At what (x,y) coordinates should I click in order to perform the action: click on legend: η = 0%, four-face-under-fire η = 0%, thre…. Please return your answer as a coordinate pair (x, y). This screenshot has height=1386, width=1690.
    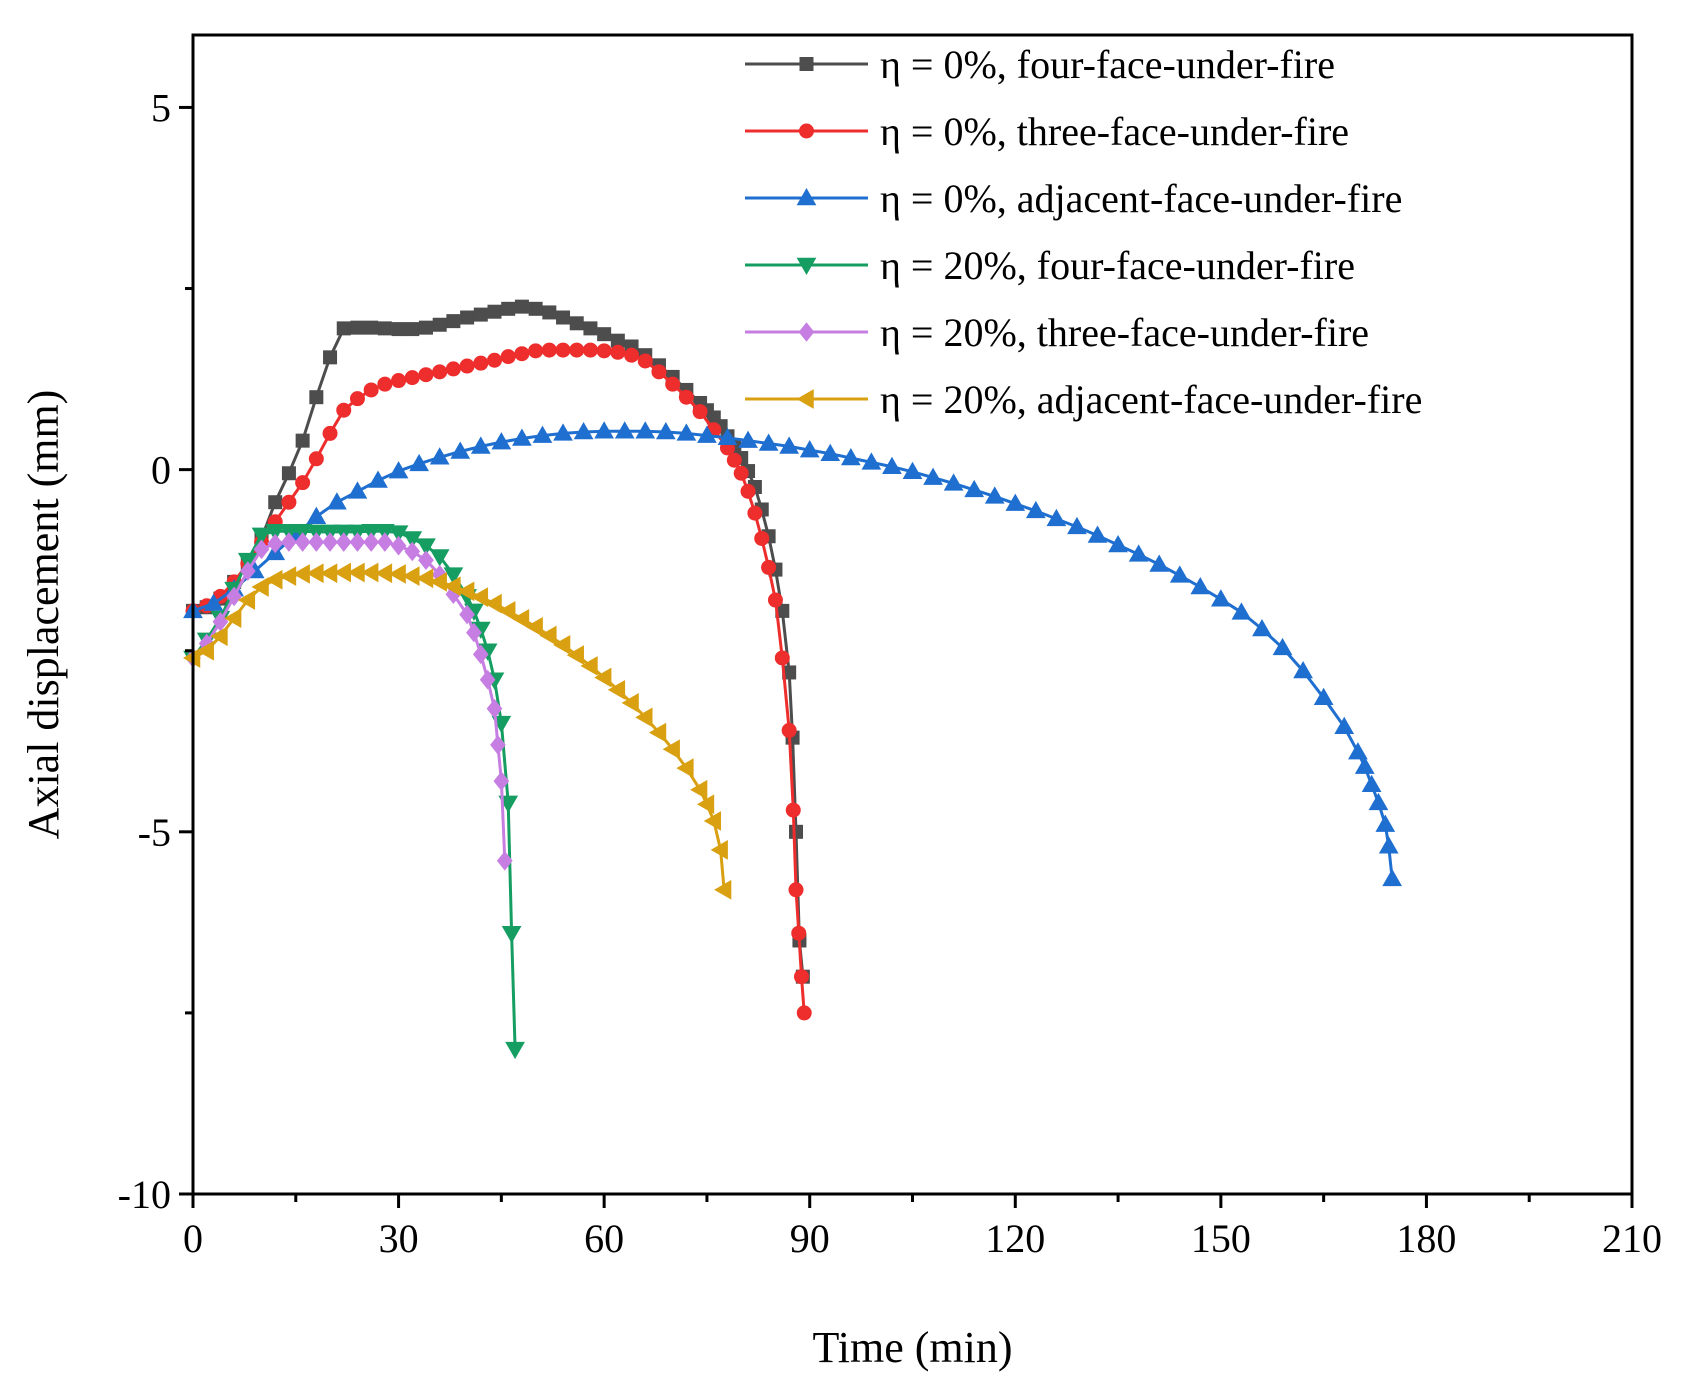
    Looking at the image, I should click on (1083, 232).